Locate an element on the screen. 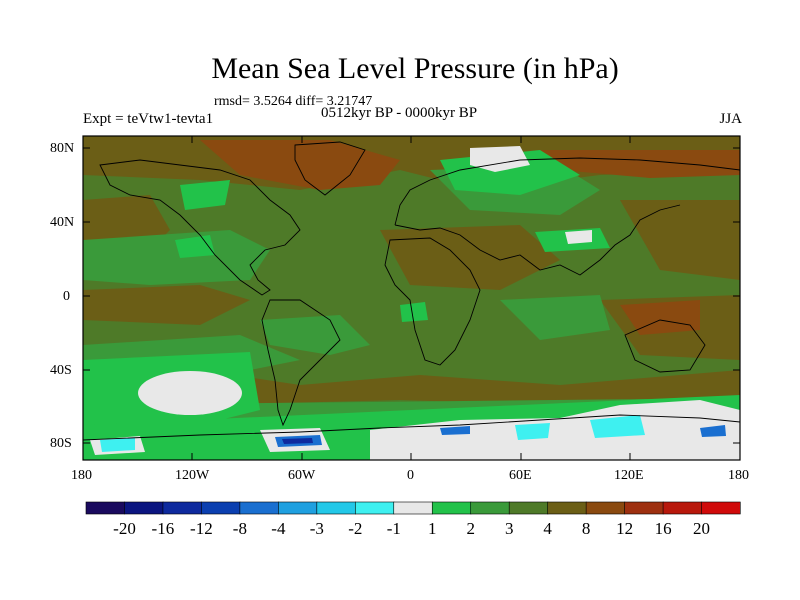  x-tick-label: 120W is located at coordinates (192, 475).